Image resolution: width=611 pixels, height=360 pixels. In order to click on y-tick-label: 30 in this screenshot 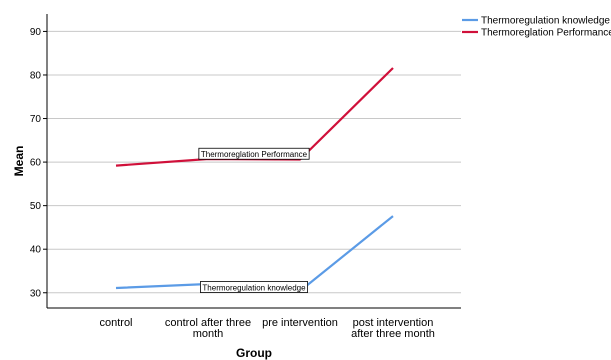, I will do `click(36, 293)`.